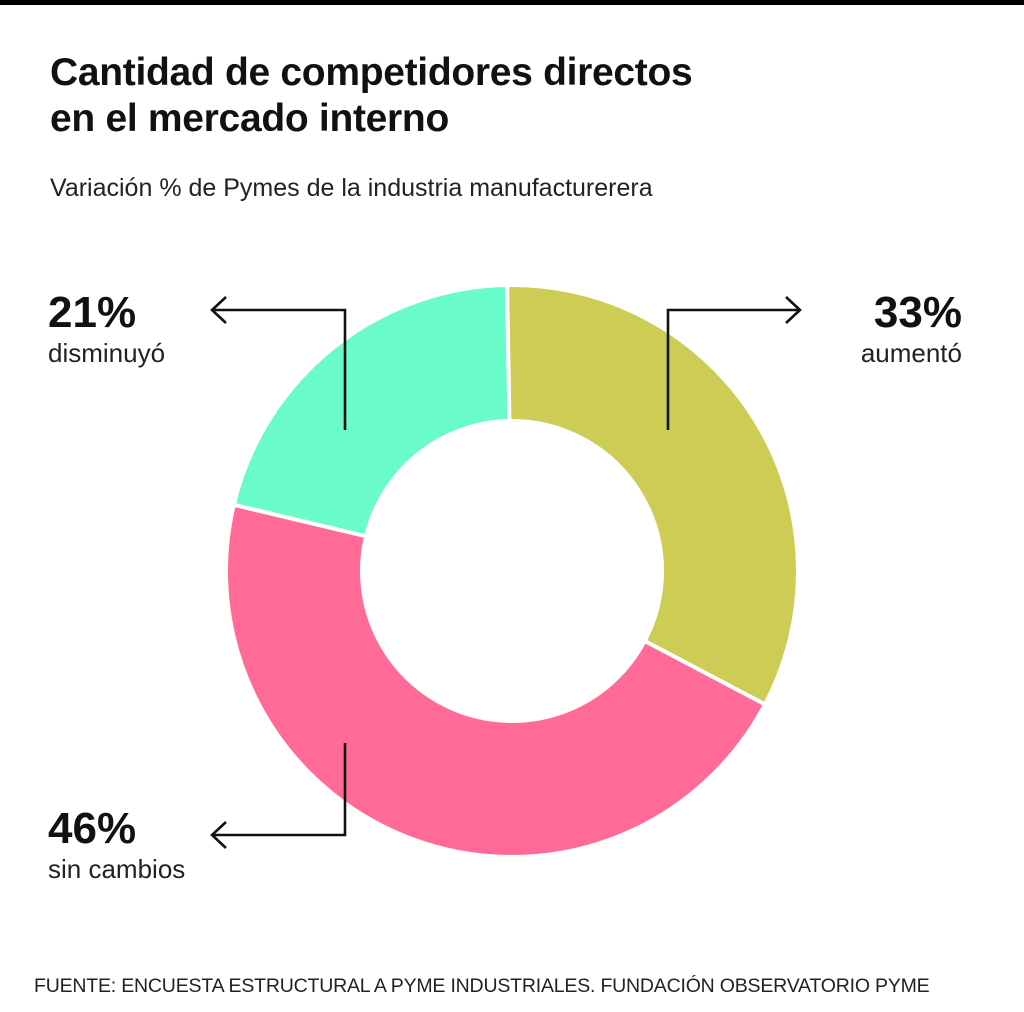 The height and width of the screenshot is (1012, 1024). What do you see at coordinates (512, 2) in the screenshot?
I see `top-rule` at bounding box center [512, 2].